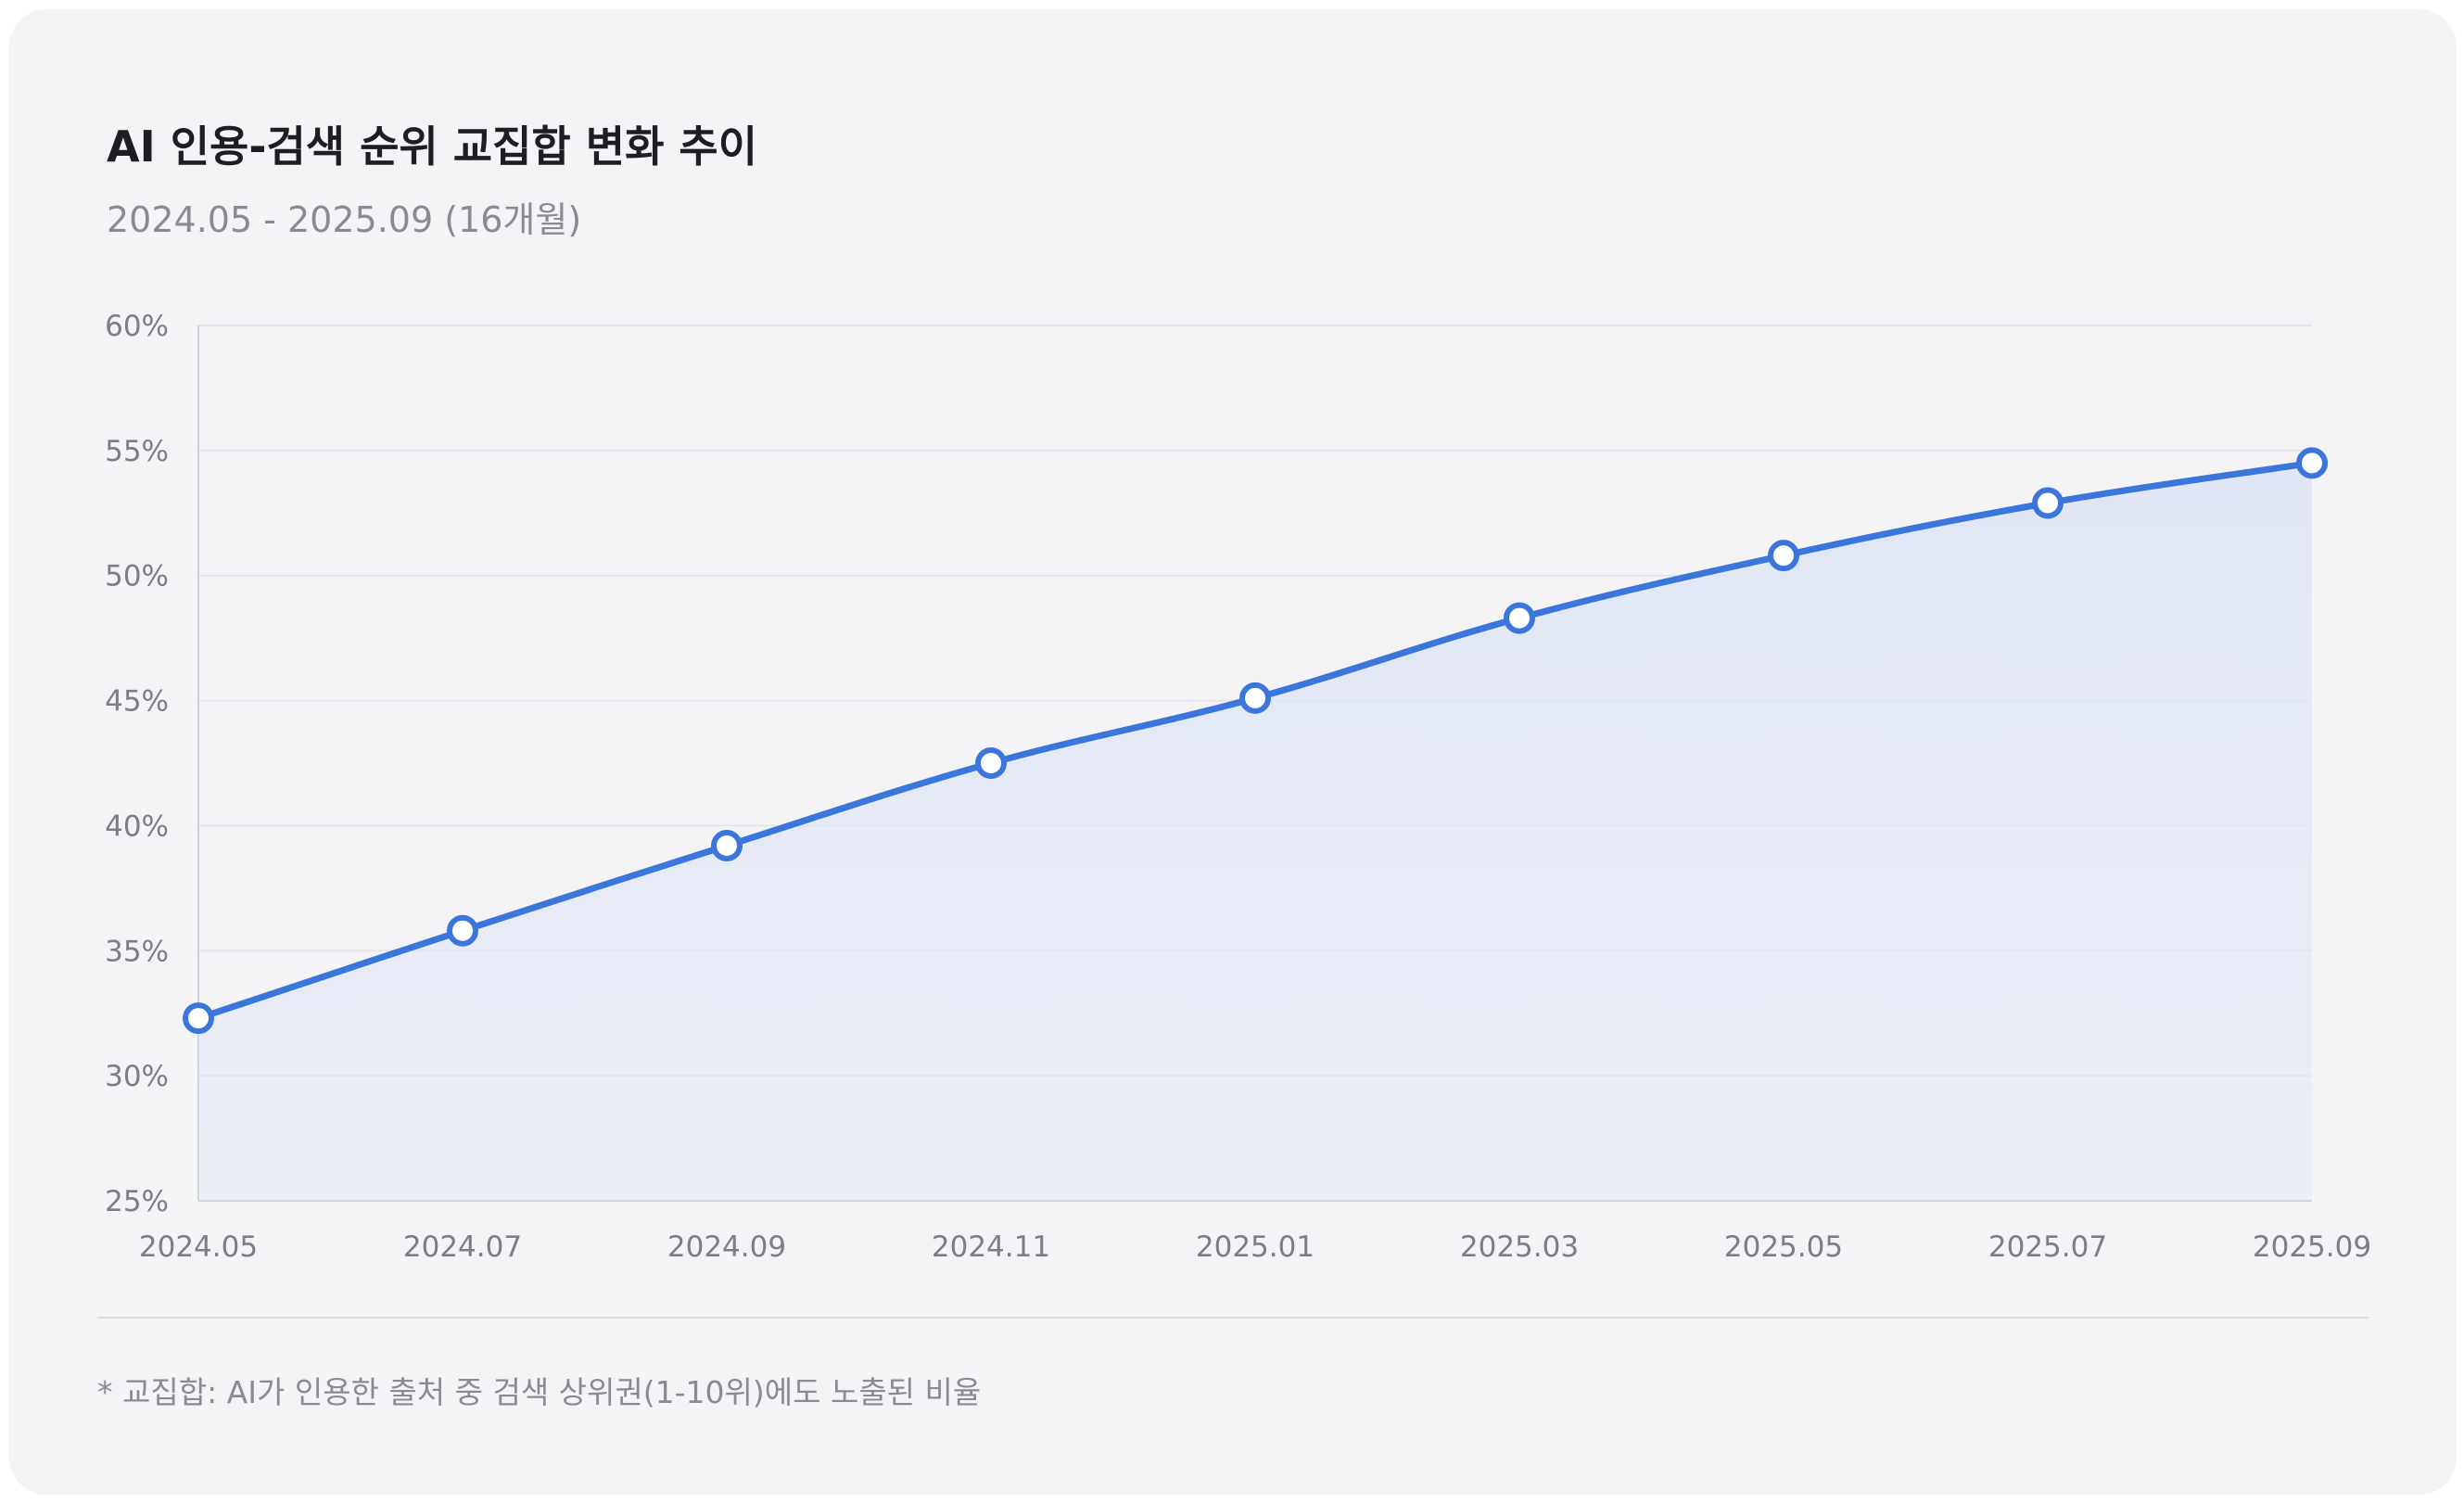 The height and width of the screenshot is (1504, 2464). I want to click on data-point-2024.11, so click(991, 763).